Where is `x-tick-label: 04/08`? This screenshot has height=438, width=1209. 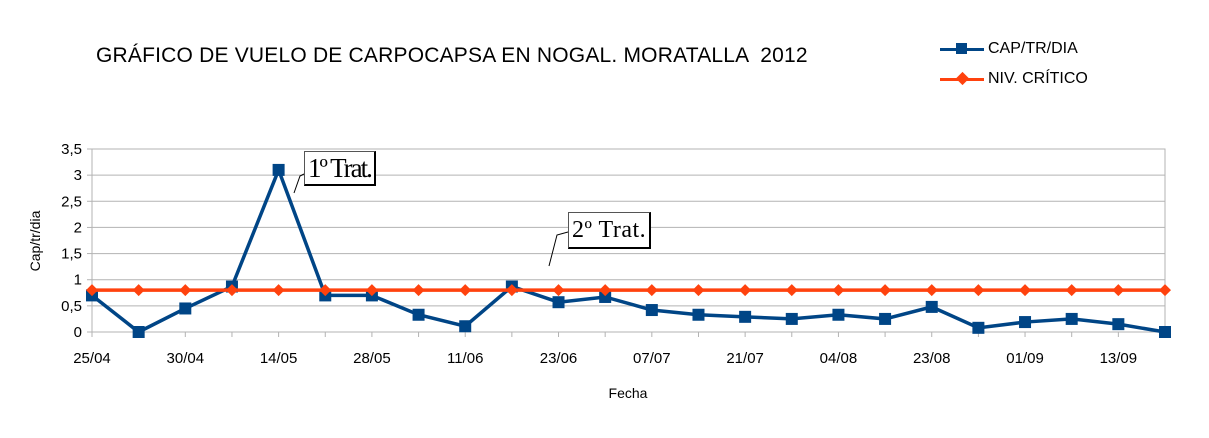
x-tick-label: 04/08 is located at coordinates (839, 358).